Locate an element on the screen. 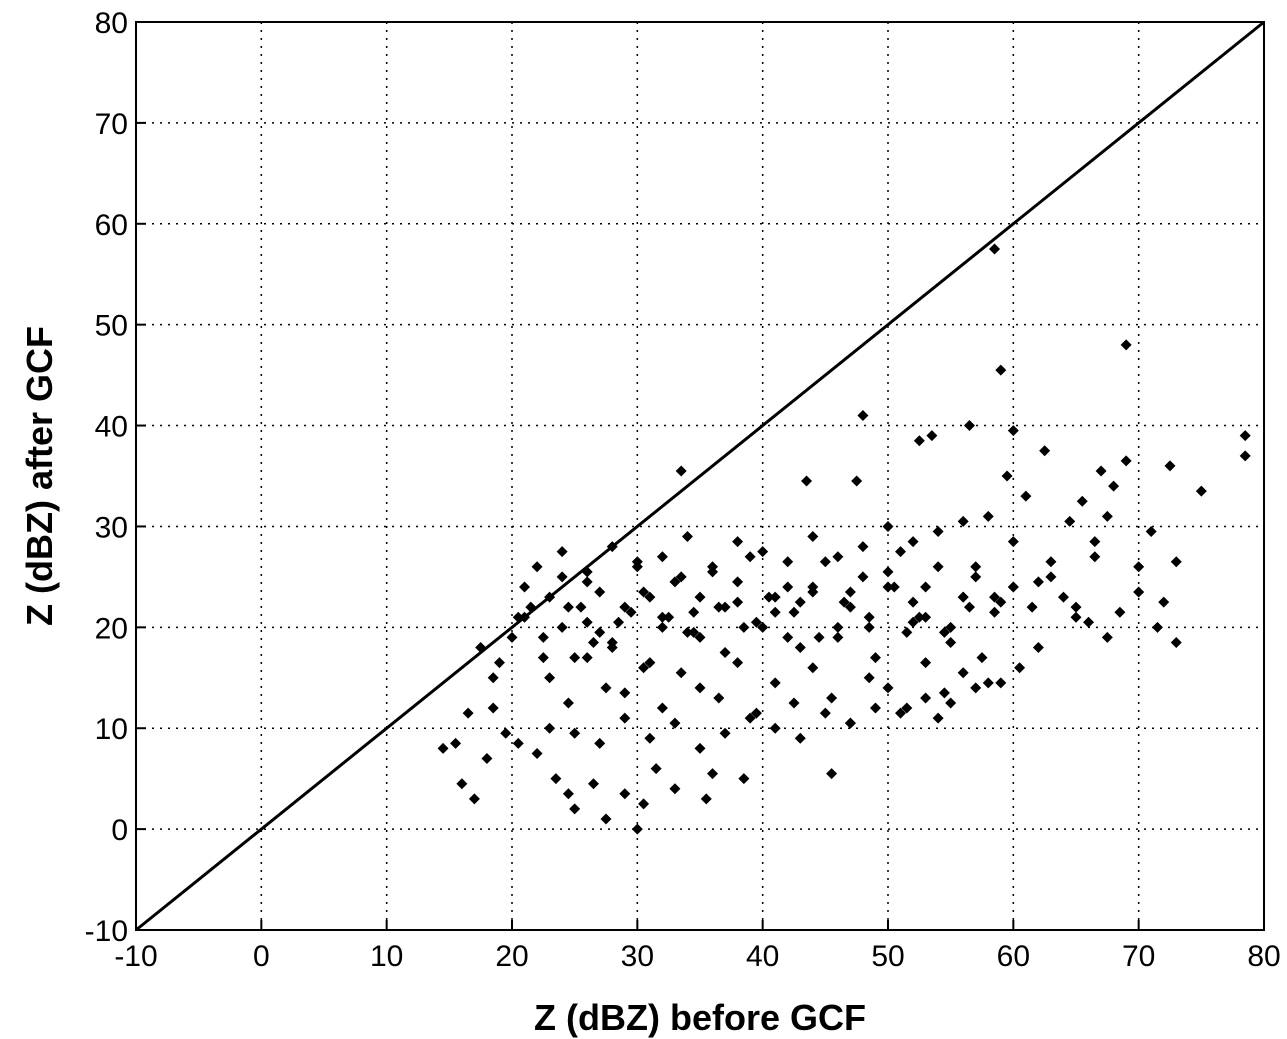 The width and height of the screenshot is (1287, 1039). x-tick-label: 70 is located at coordinates (1138, 956).